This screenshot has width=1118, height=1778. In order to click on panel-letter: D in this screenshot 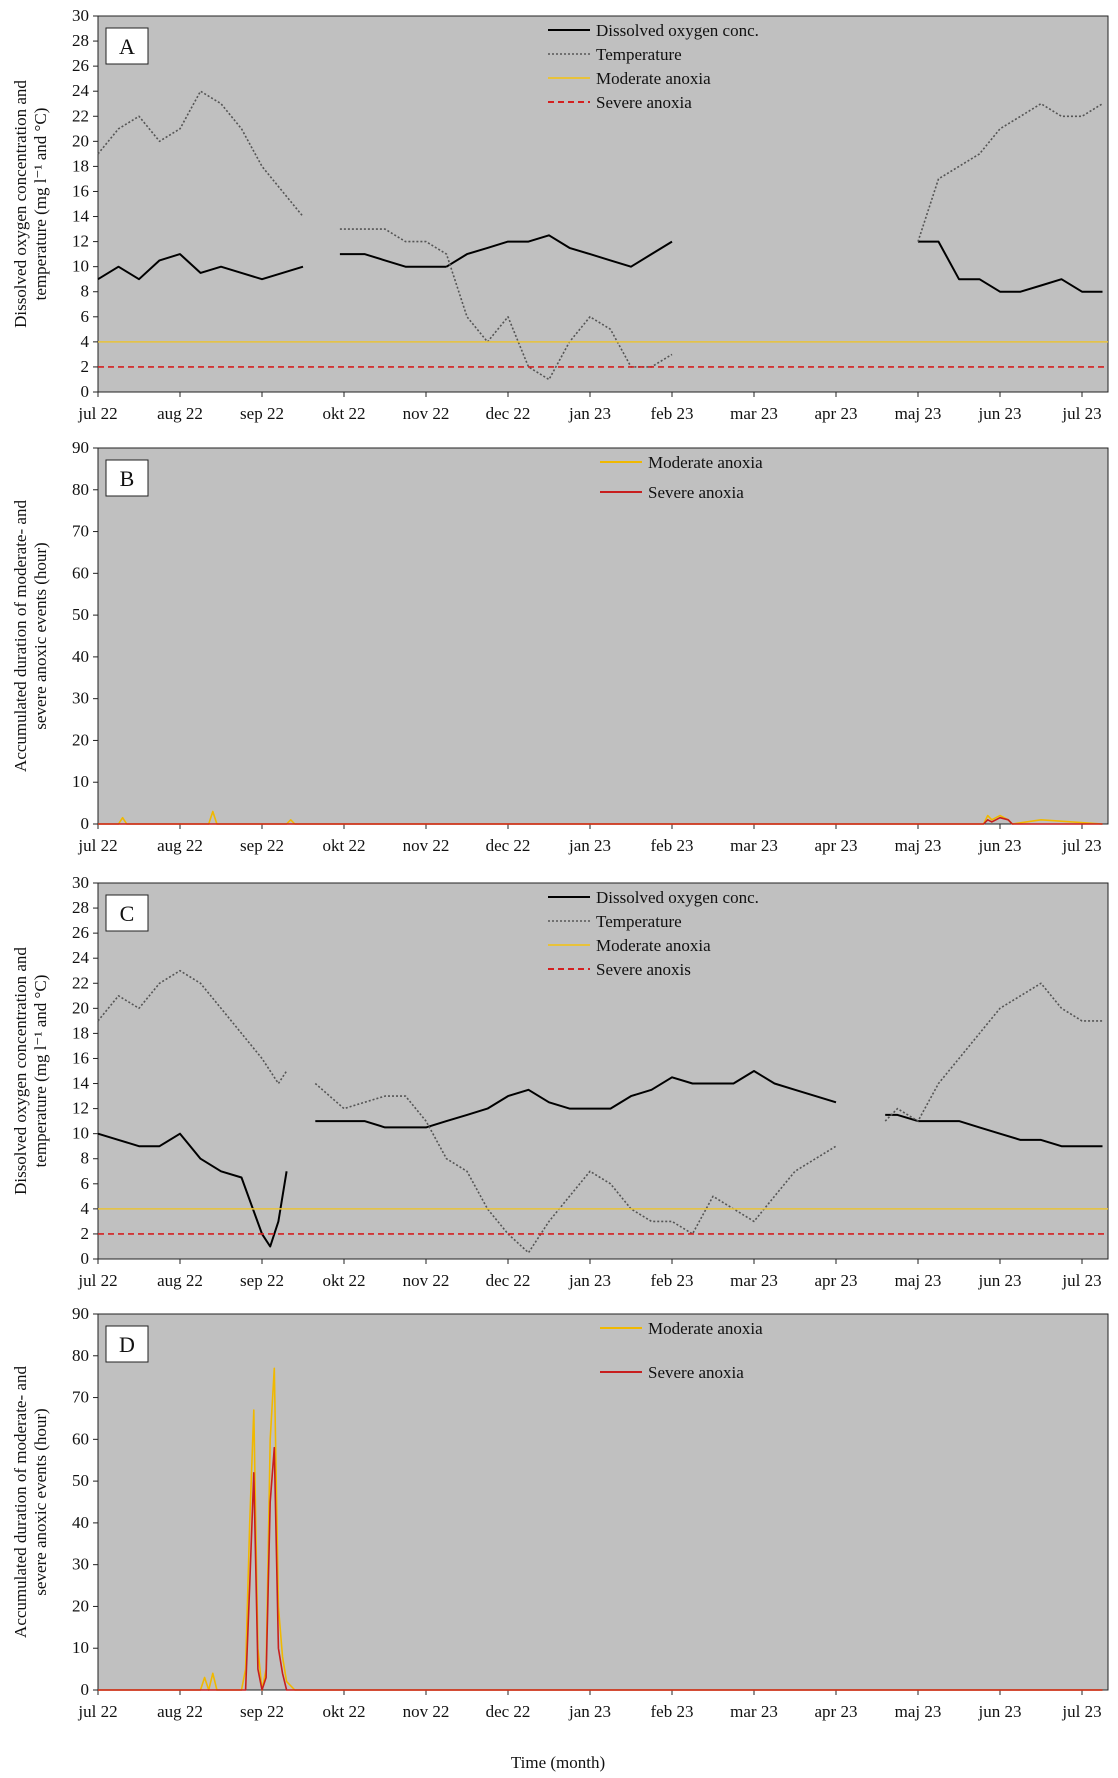, I will do `click(127, 1344)`.